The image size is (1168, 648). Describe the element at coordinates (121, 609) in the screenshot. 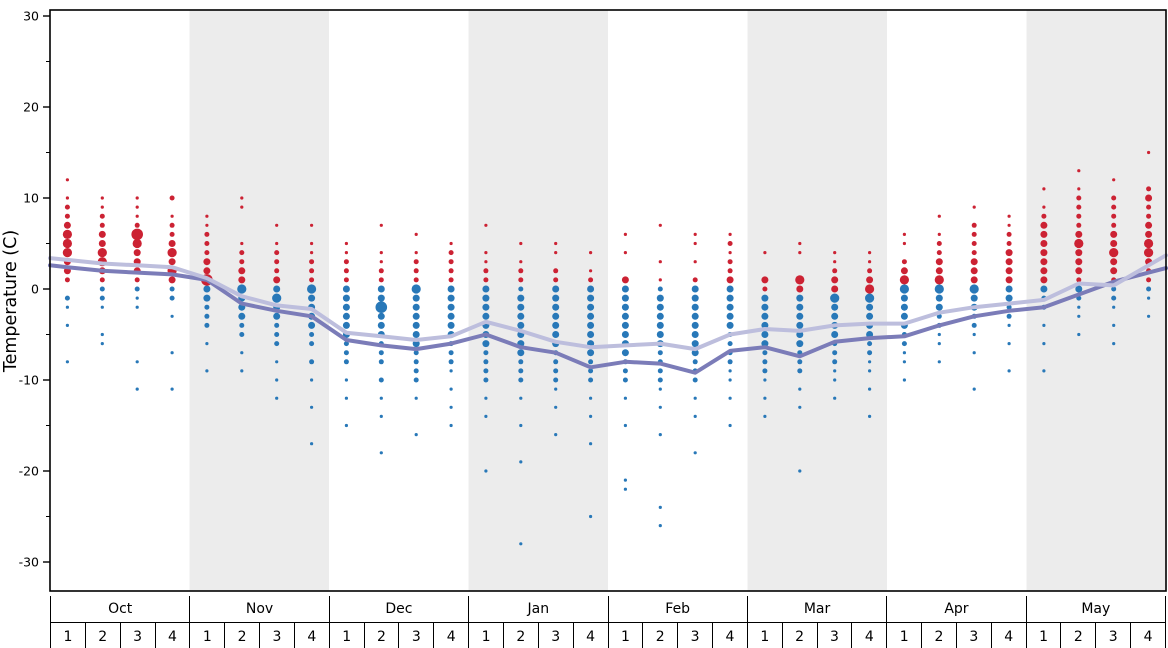

I see `month-label-oct: Oct` at that location.